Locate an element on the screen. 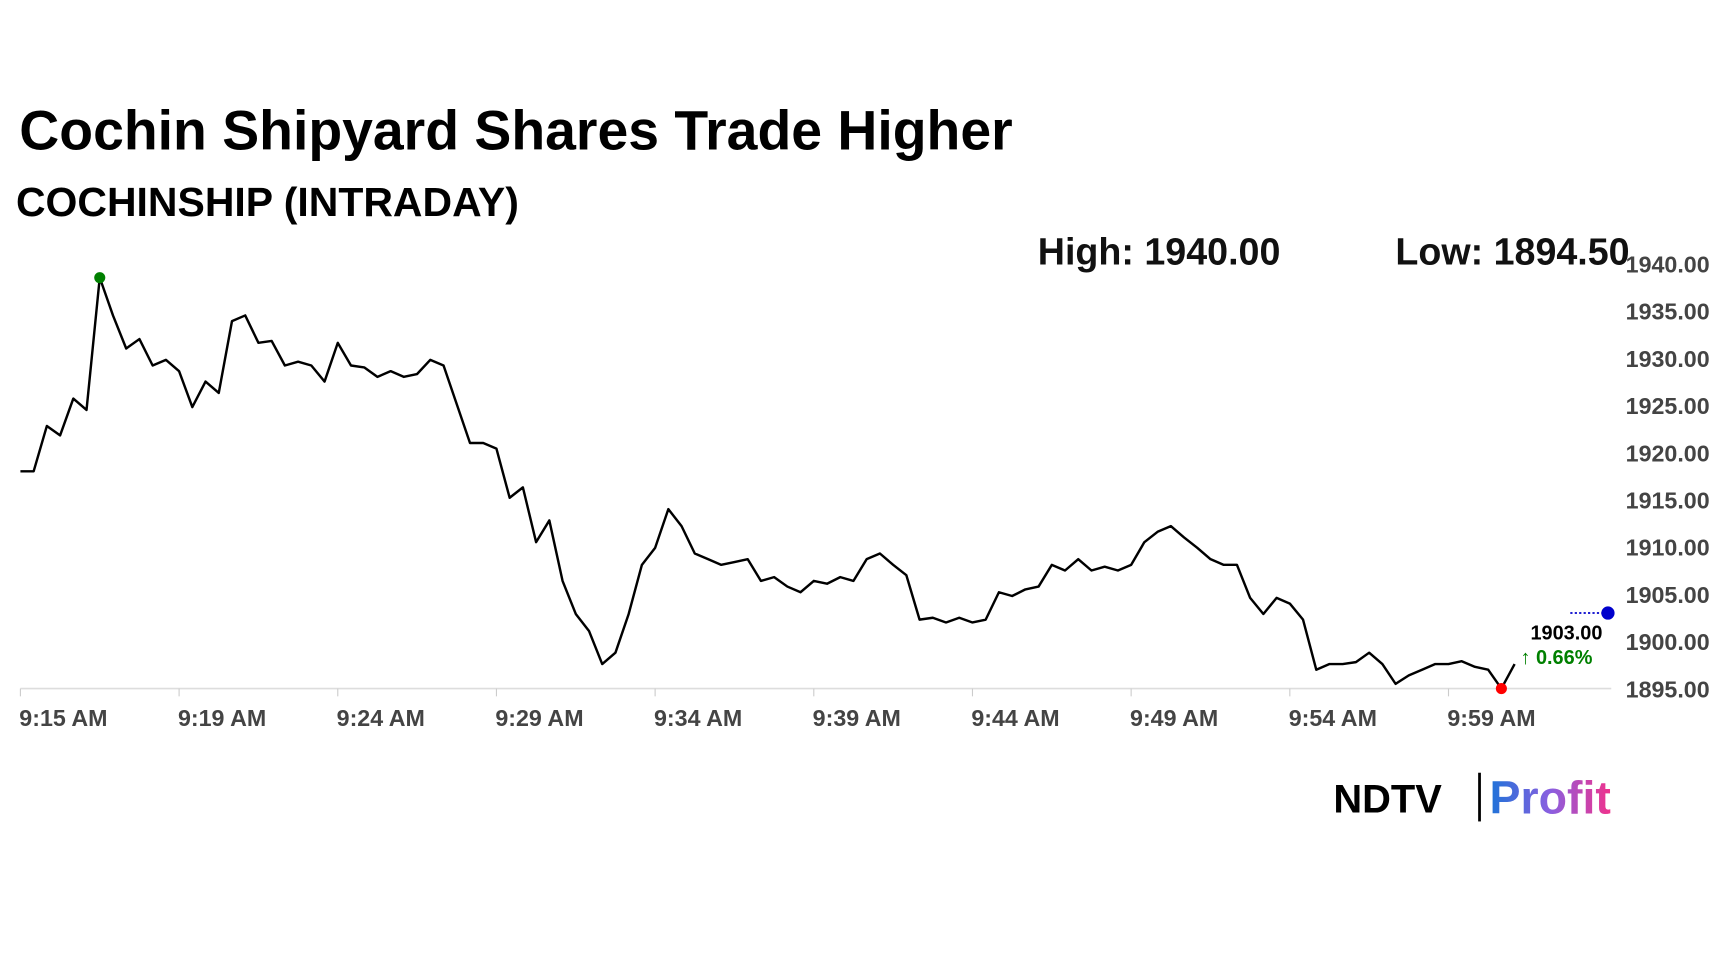 The width and height of the screenshot is (1728, 972). x-tick-label: 9:49 AM is located at coordinates (1174, 718).